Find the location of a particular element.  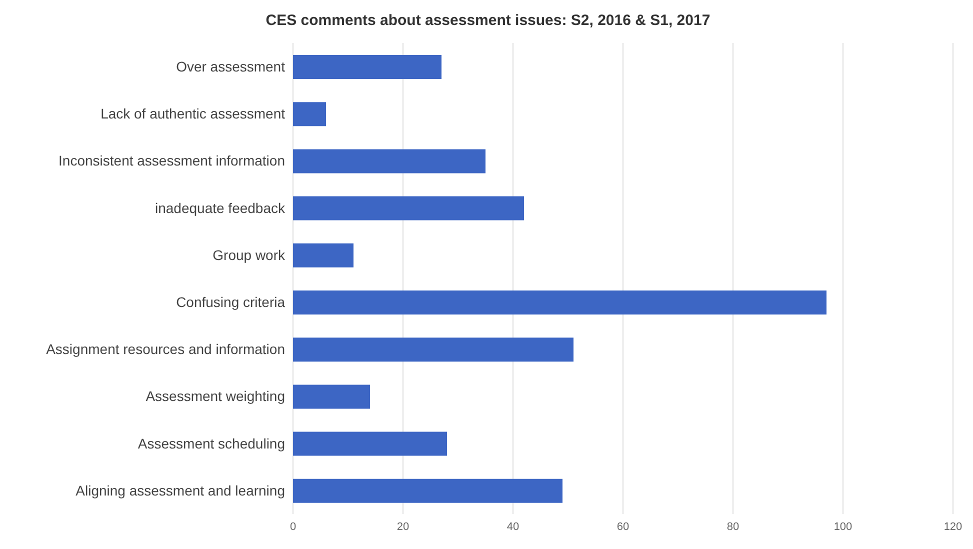

y-tick-label: Aligning assessment and learning is located at coordinates (180, 490).